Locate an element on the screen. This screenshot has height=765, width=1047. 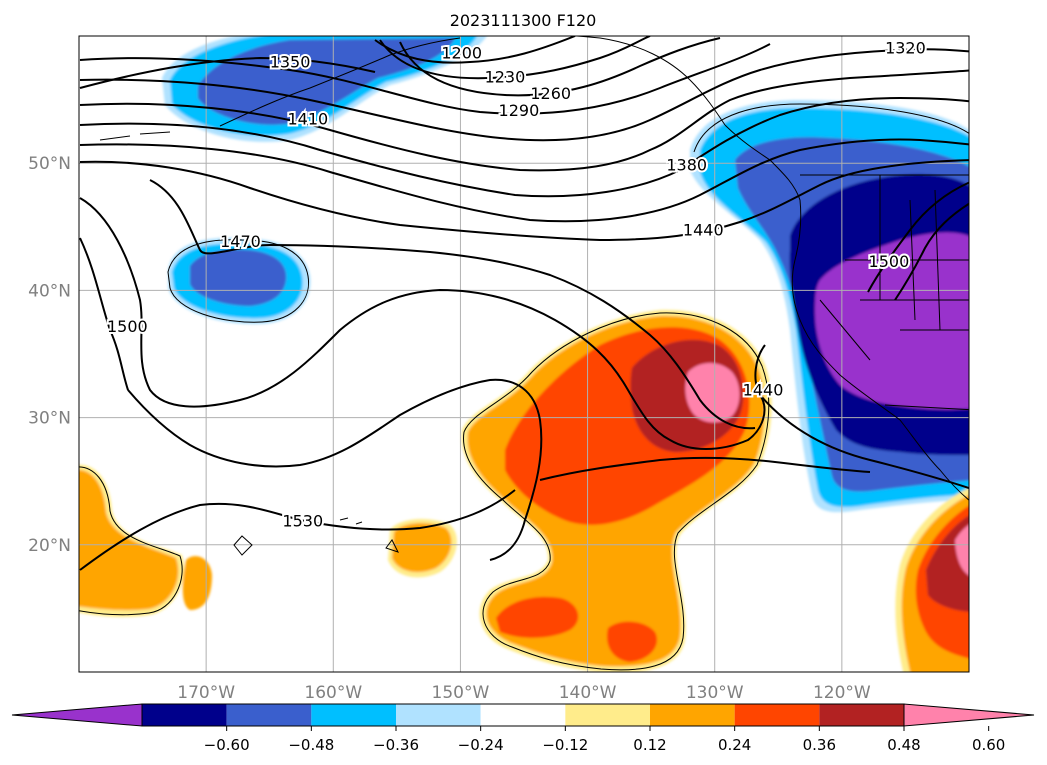
colorbar-tick-label: −0.60 is located at coordinates (227, 745).